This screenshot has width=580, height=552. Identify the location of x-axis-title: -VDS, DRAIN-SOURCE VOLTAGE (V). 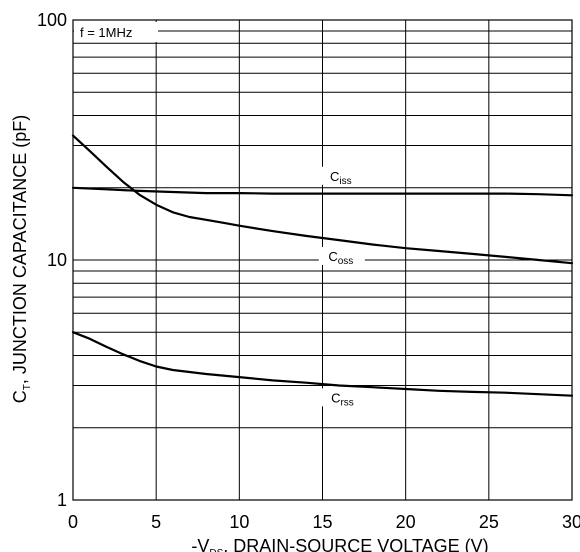
(339, 544).